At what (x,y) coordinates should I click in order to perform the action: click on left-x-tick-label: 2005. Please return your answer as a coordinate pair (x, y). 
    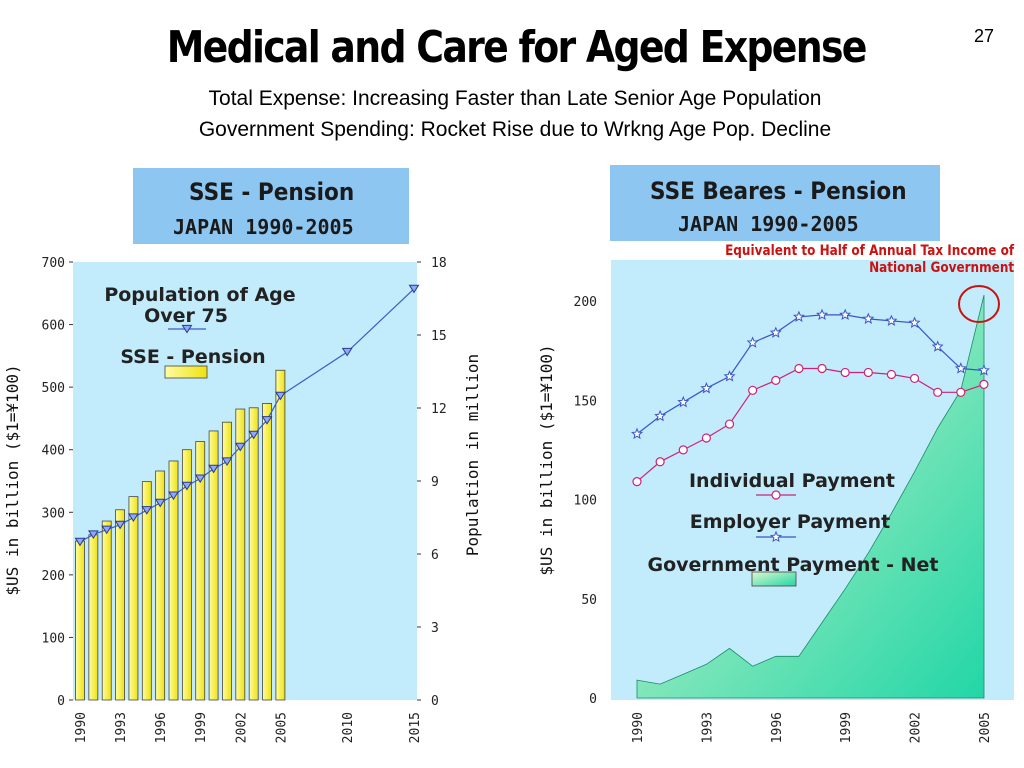
    Looking at the image, I should click on (281, 727).